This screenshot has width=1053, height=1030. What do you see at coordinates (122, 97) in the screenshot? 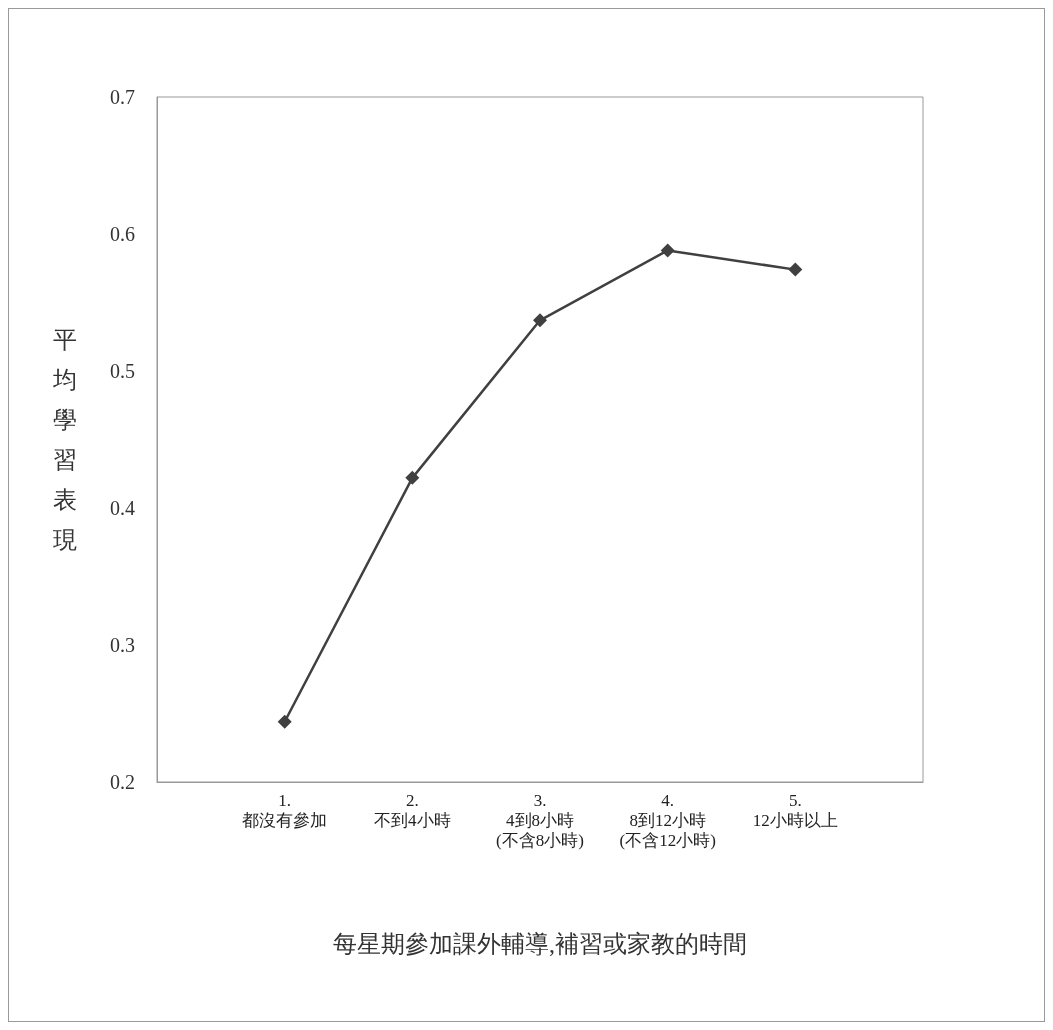
I see `y-tick-label: 0.7` at bounding box center [122, 97].